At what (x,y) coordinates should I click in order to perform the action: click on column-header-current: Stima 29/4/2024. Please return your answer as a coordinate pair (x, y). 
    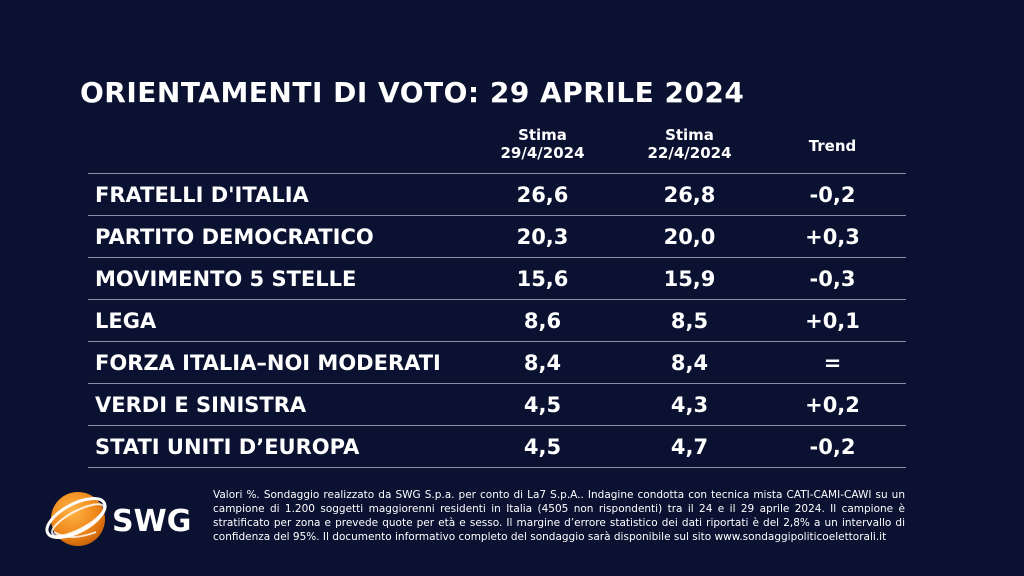
    Looking at the image, I should click on (542, 144).